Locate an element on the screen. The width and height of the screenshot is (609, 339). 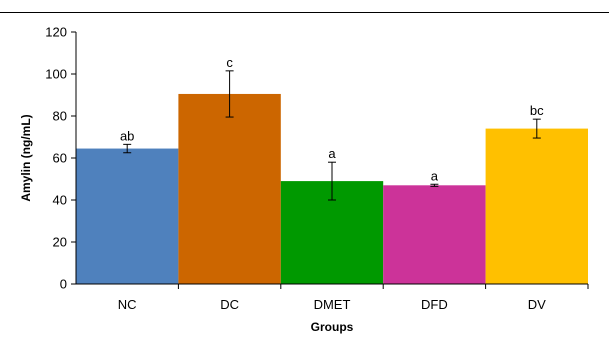
bar-dc is located at coordinates (229, 188).